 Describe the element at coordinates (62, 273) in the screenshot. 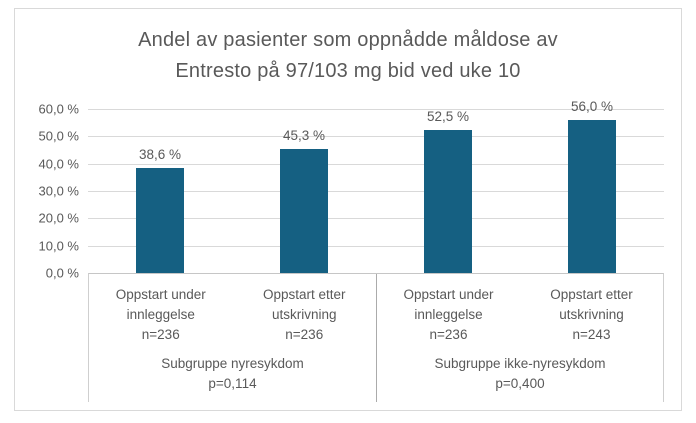

I see `y-tick-label: 0,0 %` at that location.